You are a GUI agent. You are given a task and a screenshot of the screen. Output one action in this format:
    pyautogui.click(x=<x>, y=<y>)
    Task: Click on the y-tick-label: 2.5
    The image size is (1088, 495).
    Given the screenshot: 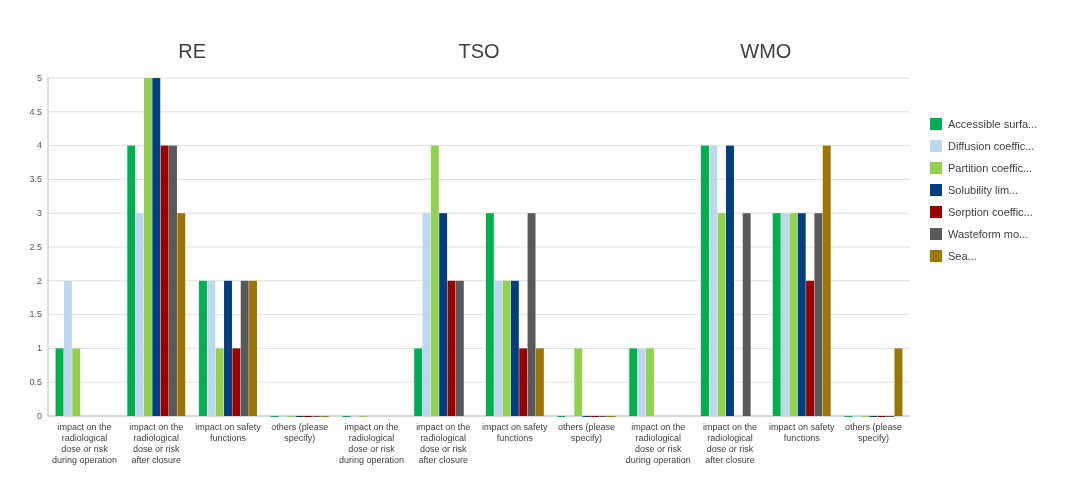 What is the action you would take?
    pyautogui.click(x=35, y=246)
    